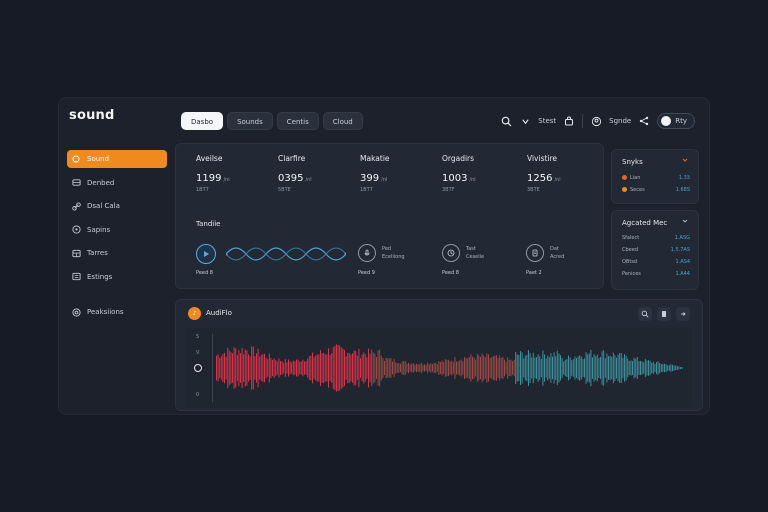  Describe the element at coordinates (676, 121) in the screenshot. I see `mode-toggle: Rty` at that location.